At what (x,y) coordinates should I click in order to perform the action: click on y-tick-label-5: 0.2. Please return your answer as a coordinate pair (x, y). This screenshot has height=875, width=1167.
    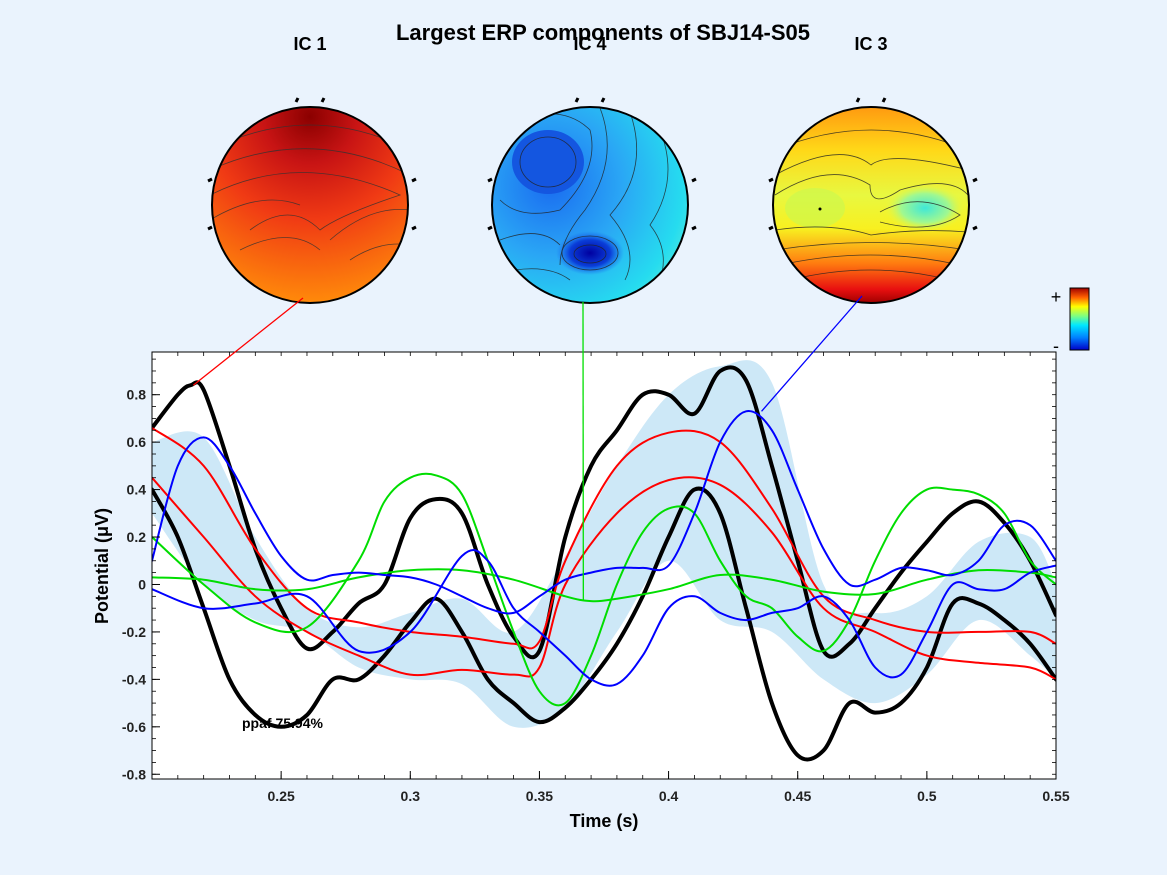
    Looking at the image, I should click on (137, 537).